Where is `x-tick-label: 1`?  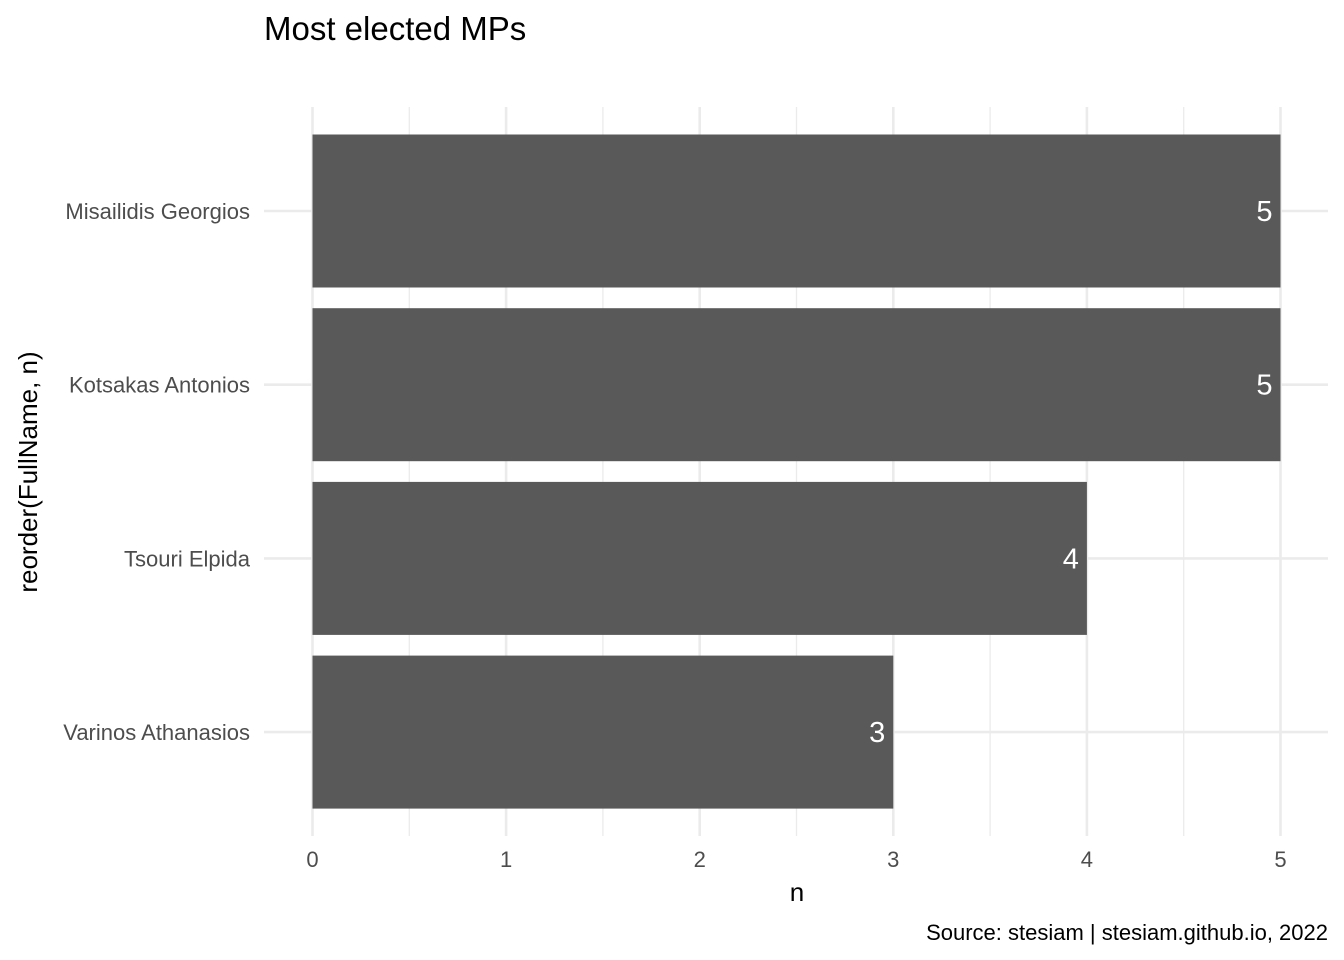 x-tick-label: 1 is located at coordinates (506, 859).